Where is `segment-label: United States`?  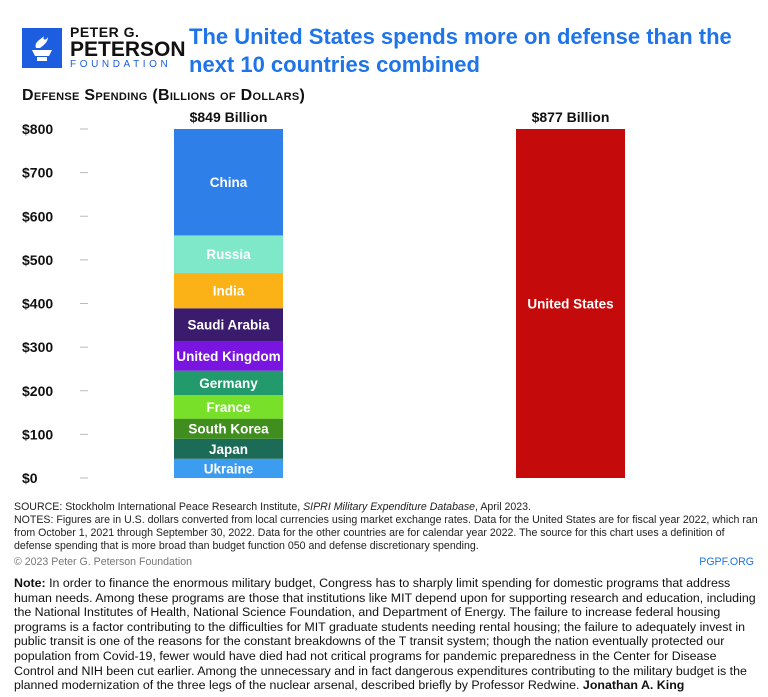 segment-label: United States is located at coordinates (570, 304).